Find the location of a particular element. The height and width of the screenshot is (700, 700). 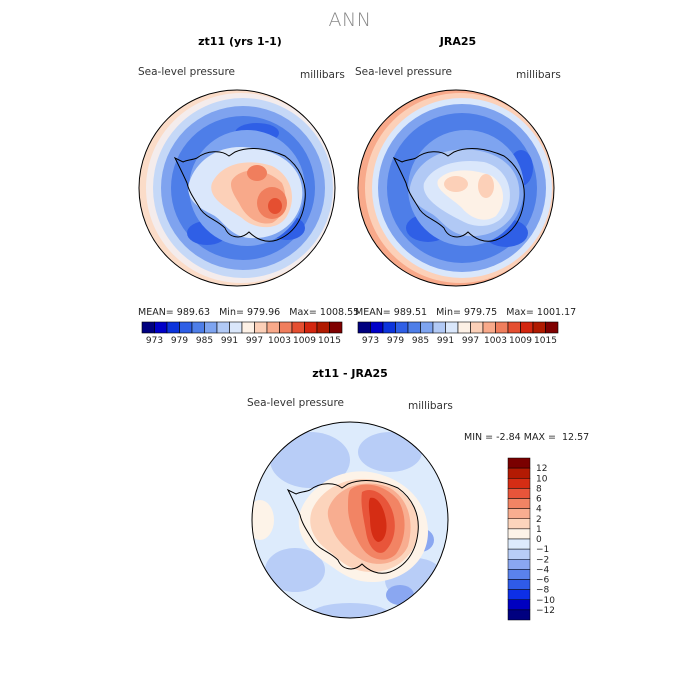

min-label: Min= is located at coordinates (231, 312).